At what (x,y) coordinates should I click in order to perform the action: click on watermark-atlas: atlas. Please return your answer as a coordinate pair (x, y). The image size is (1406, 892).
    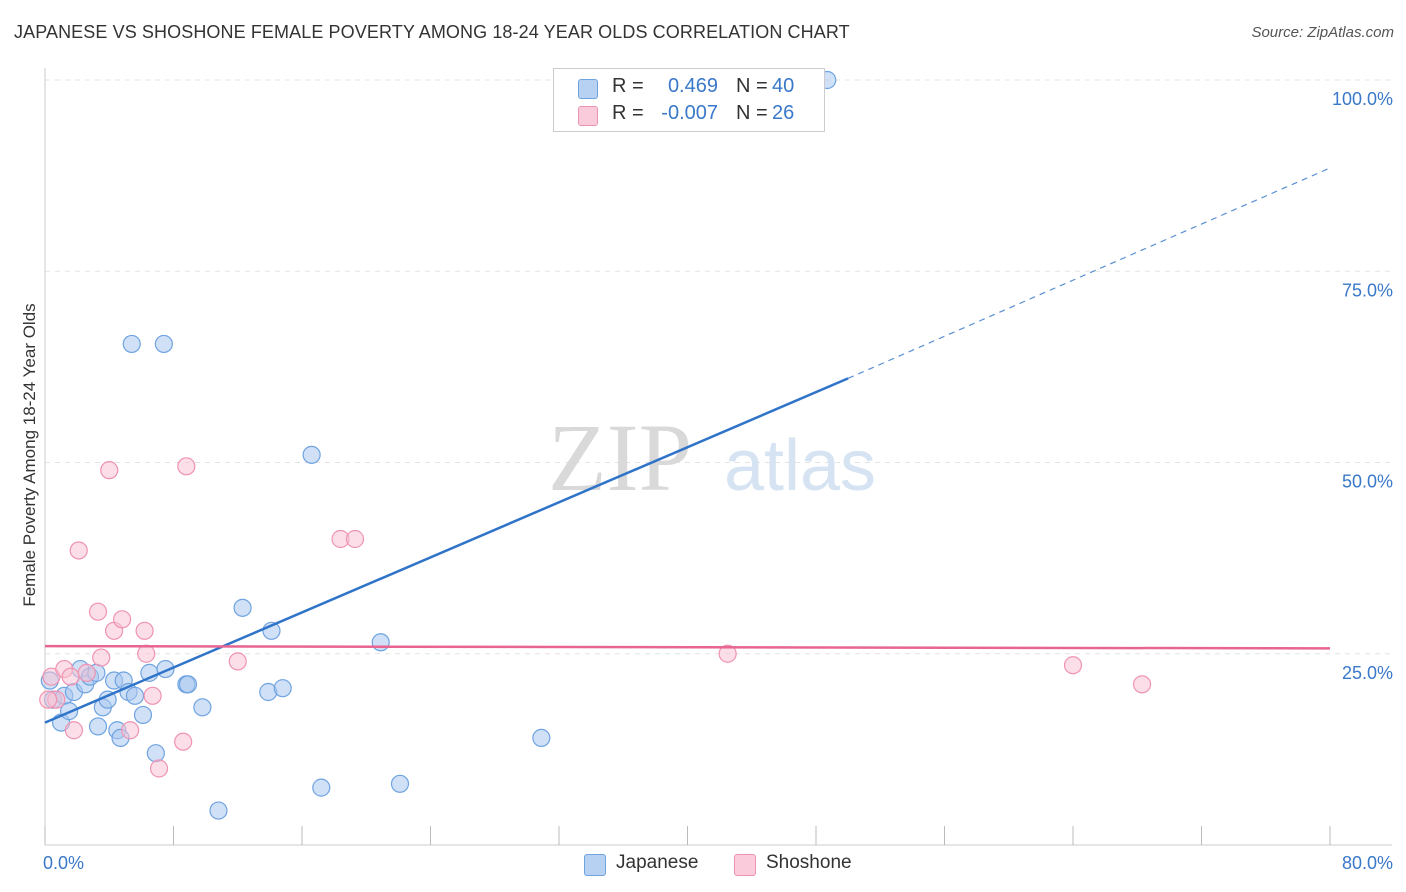
    Looking at the image, I should click on (800, 466).